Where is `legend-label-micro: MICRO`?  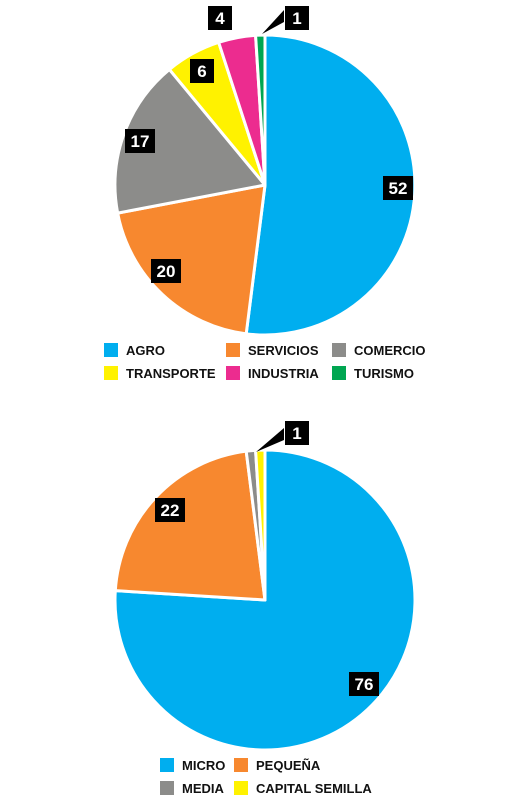
legend-label-micro: MICRO is located at coordinates (203, 765).